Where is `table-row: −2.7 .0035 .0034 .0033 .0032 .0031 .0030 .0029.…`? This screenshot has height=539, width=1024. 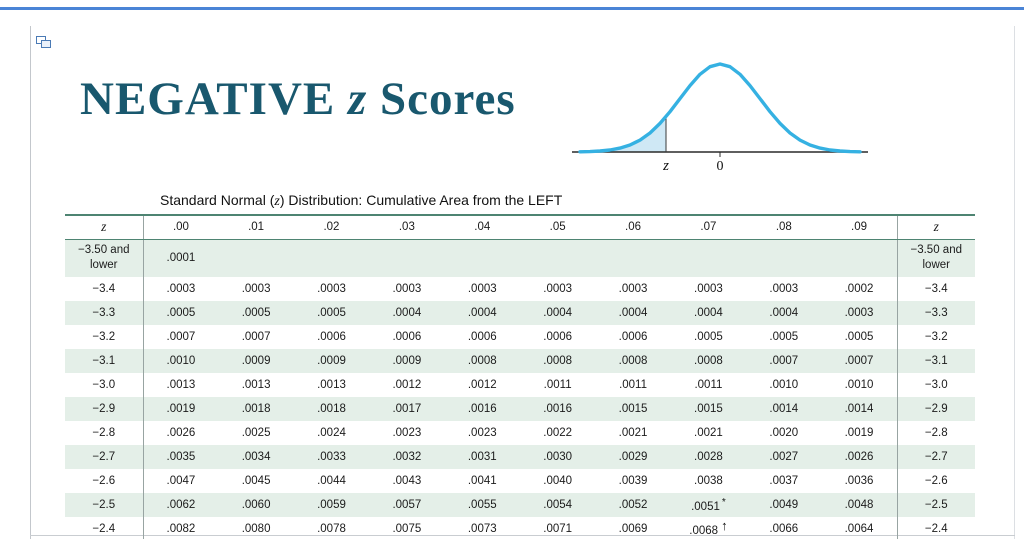
table-row: −2.7 .0035 .0034 .0033 .0032 .0031 .0030 .0029.… is located at coordinates (520, 457).